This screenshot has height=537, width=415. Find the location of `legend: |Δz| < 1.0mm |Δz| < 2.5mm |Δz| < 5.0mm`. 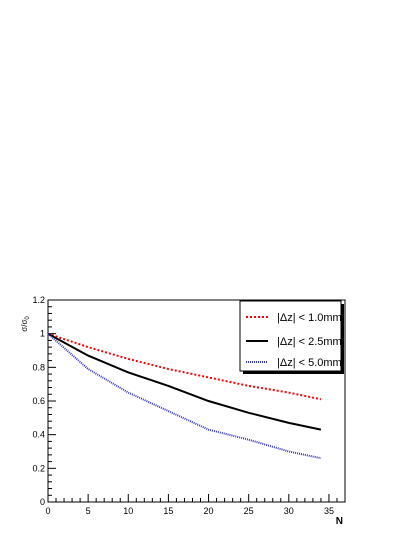

legend: |Δz| < 1.0mm |Δz| < 2.5mm |Δz| < 5.0mm is located at coordinates (291, 337).